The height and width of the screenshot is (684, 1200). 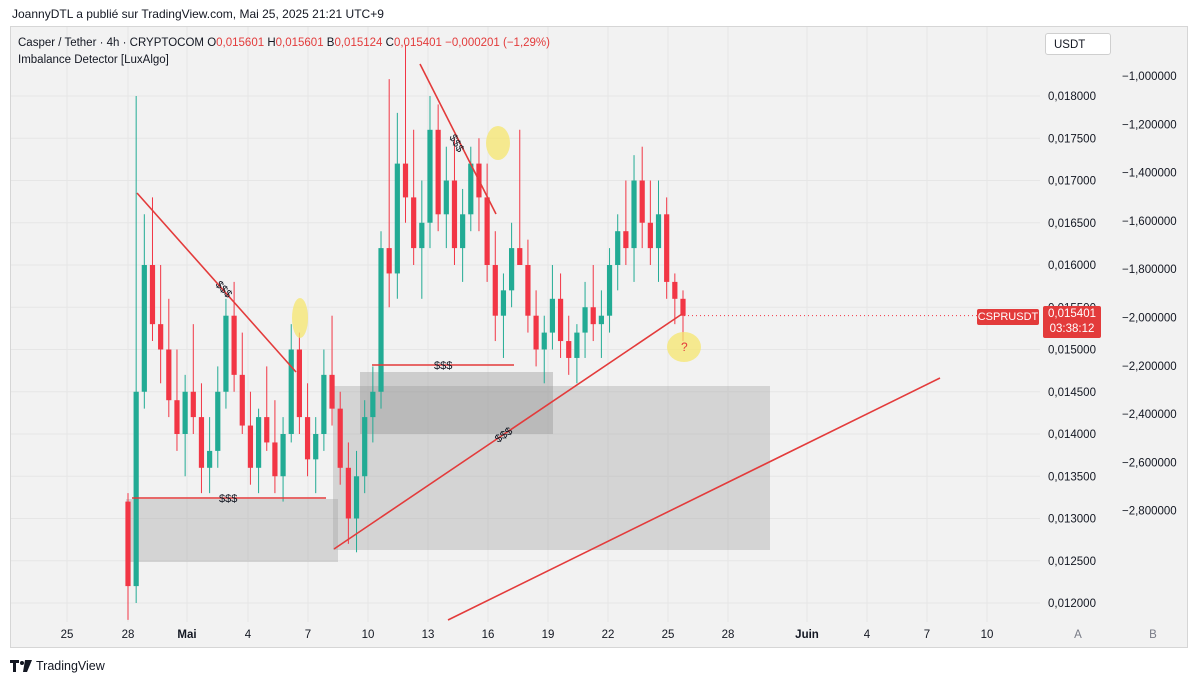 What do you see at coordinates (1072, 314) in the screenshot?
I see `last-price: 0,015401` at bounding box center [1072, 314].